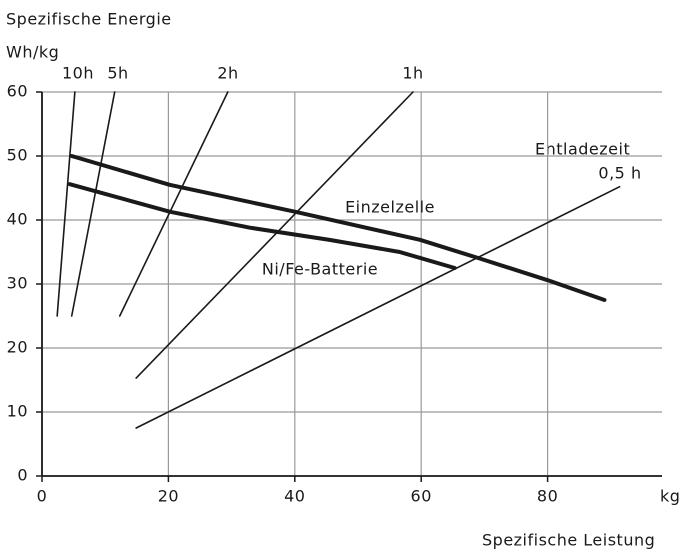  Describe the element at coordinates (42, 496) in the screenshot. I see `x-tick-label: 0` at that location.